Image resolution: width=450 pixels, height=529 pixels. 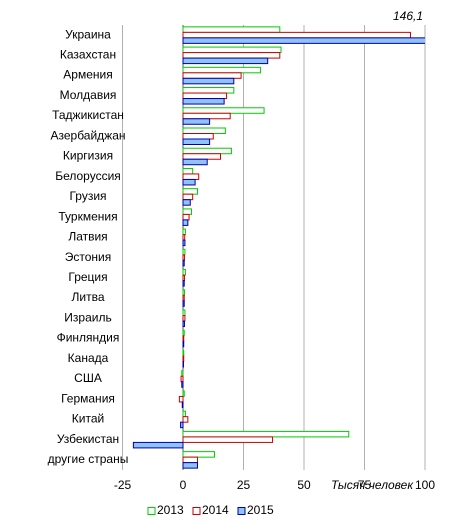 What do you see at coordinates (87, 196) in the screenshot?
I see `y-tick-label: Грузия` at bounding box center [87, 196].